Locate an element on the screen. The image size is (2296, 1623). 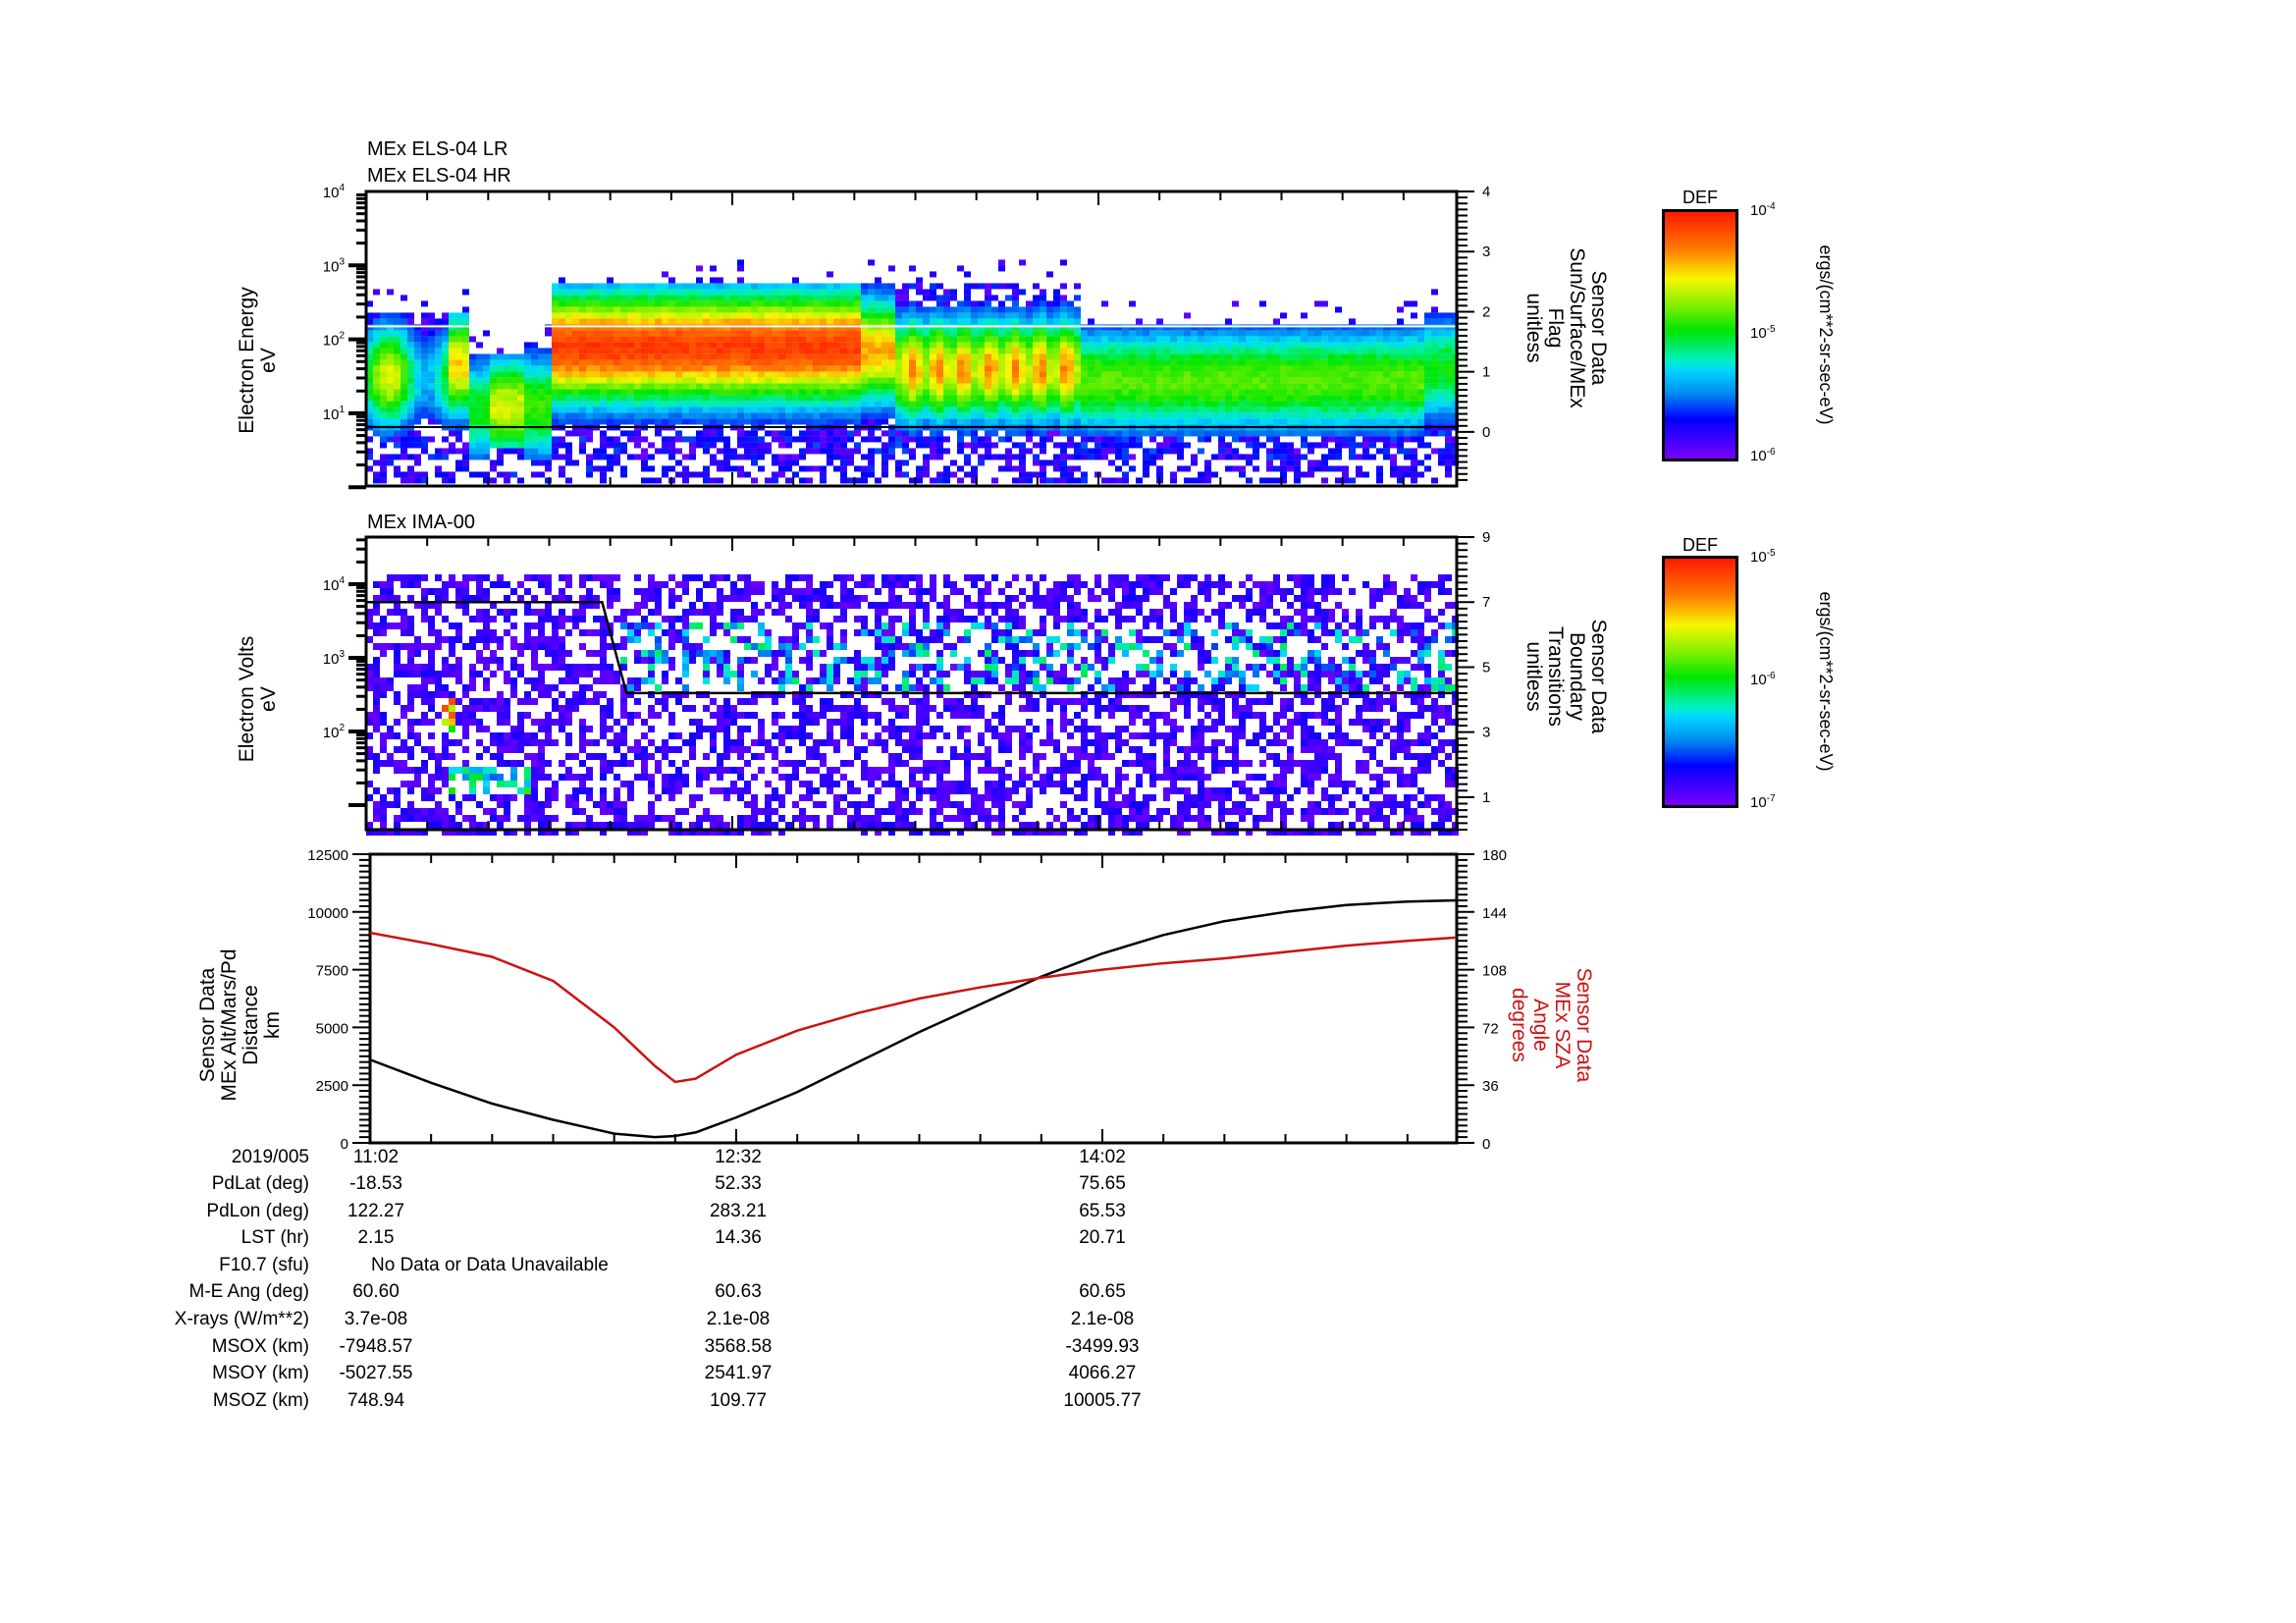
ephemeris-row-value: 60.63 is located at coordinates (738, 1292).